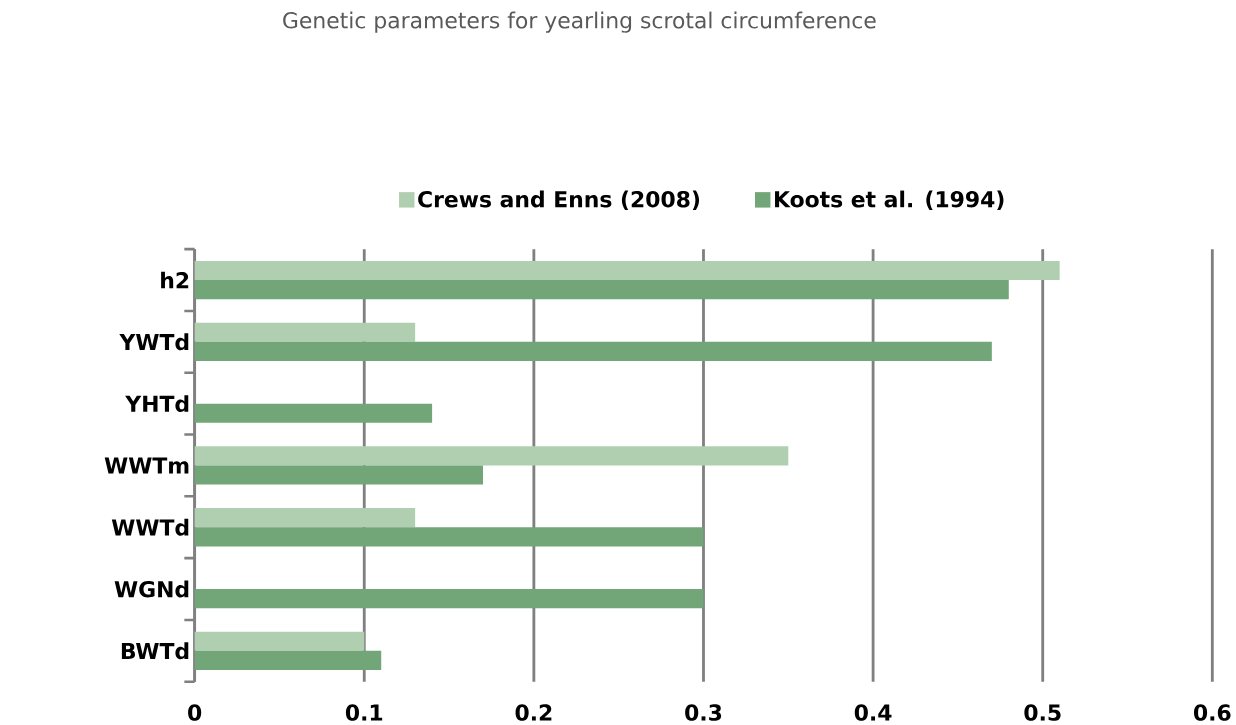 This screenshot has height=725, width=1236. Describe the element at coordinates (703, 712) in the screenshot. I see `x-tick-label: 0.3` at that location.